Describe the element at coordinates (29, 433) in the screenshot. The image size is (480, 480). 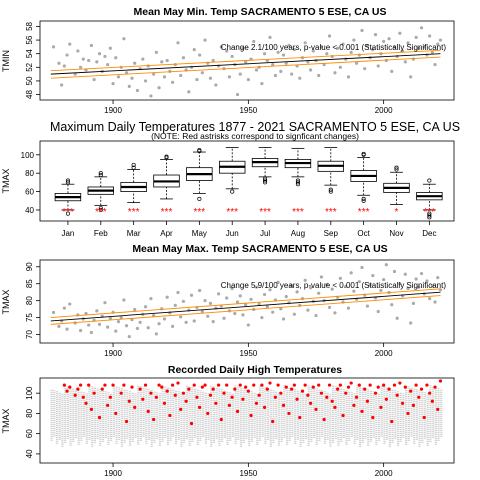
I see `panel4-ytick-label: 60` at that location.